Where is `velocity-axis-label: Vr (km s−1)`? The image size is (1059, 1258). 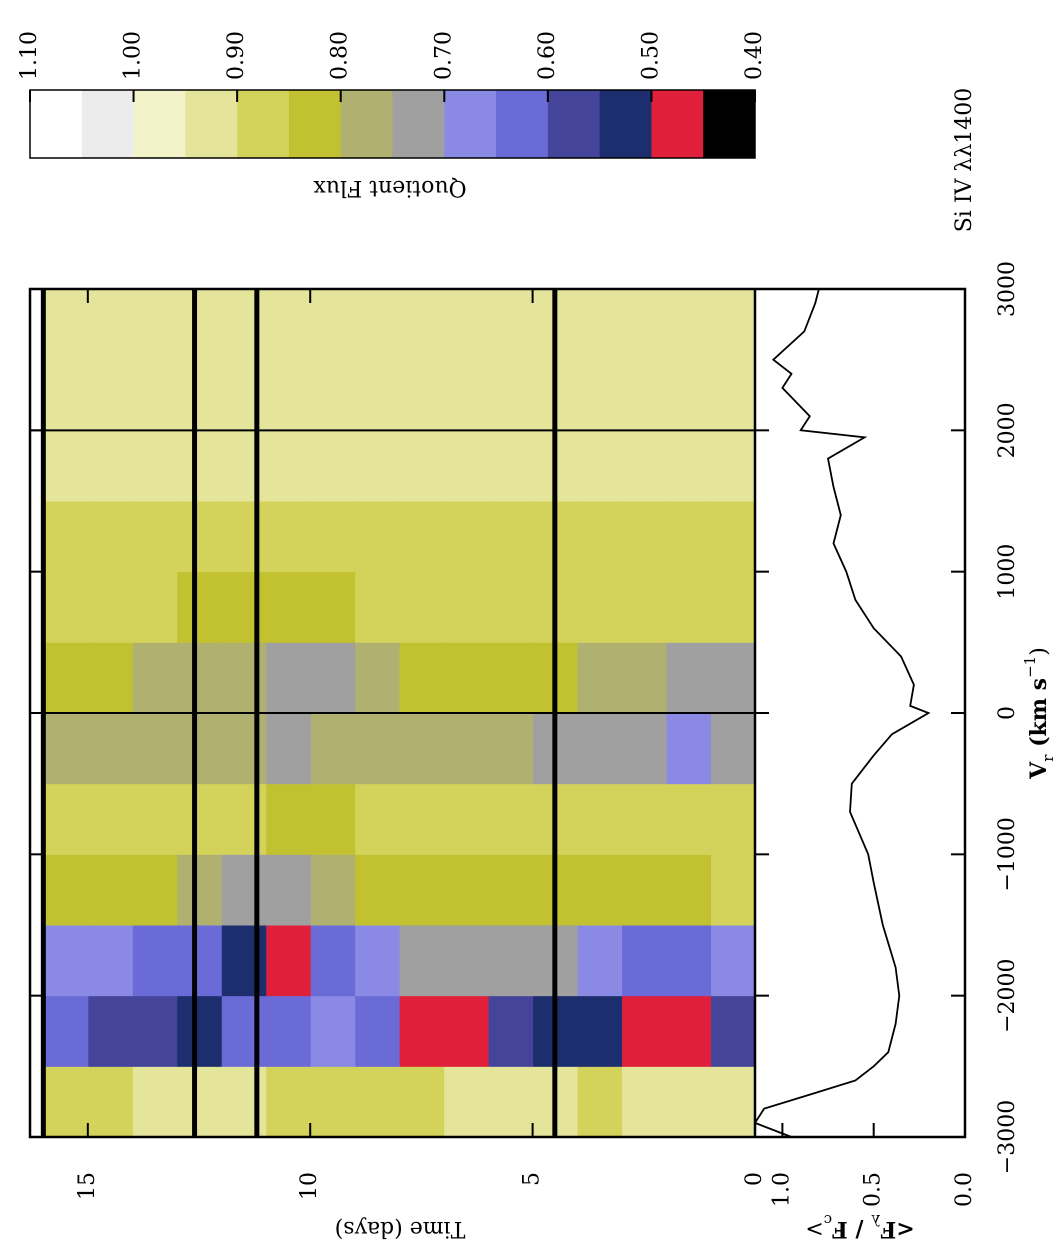
velocity-axis-label: Vr (km s−1) is located at coordinates (1039, 713).